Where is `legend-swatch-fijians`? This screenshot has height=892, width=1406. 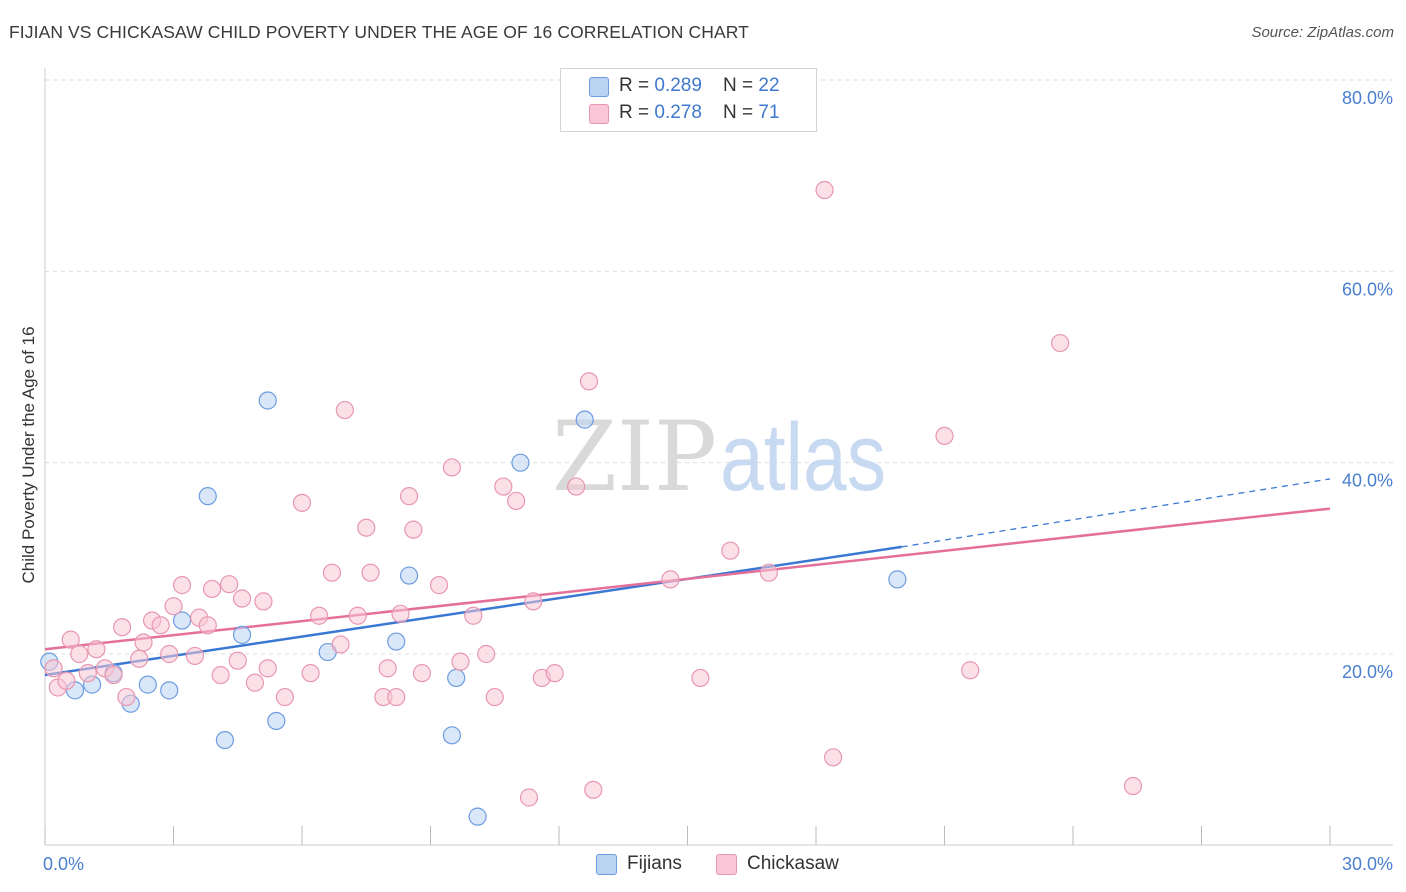 legend-swatch-fijians is located at coordinates (599, 87).